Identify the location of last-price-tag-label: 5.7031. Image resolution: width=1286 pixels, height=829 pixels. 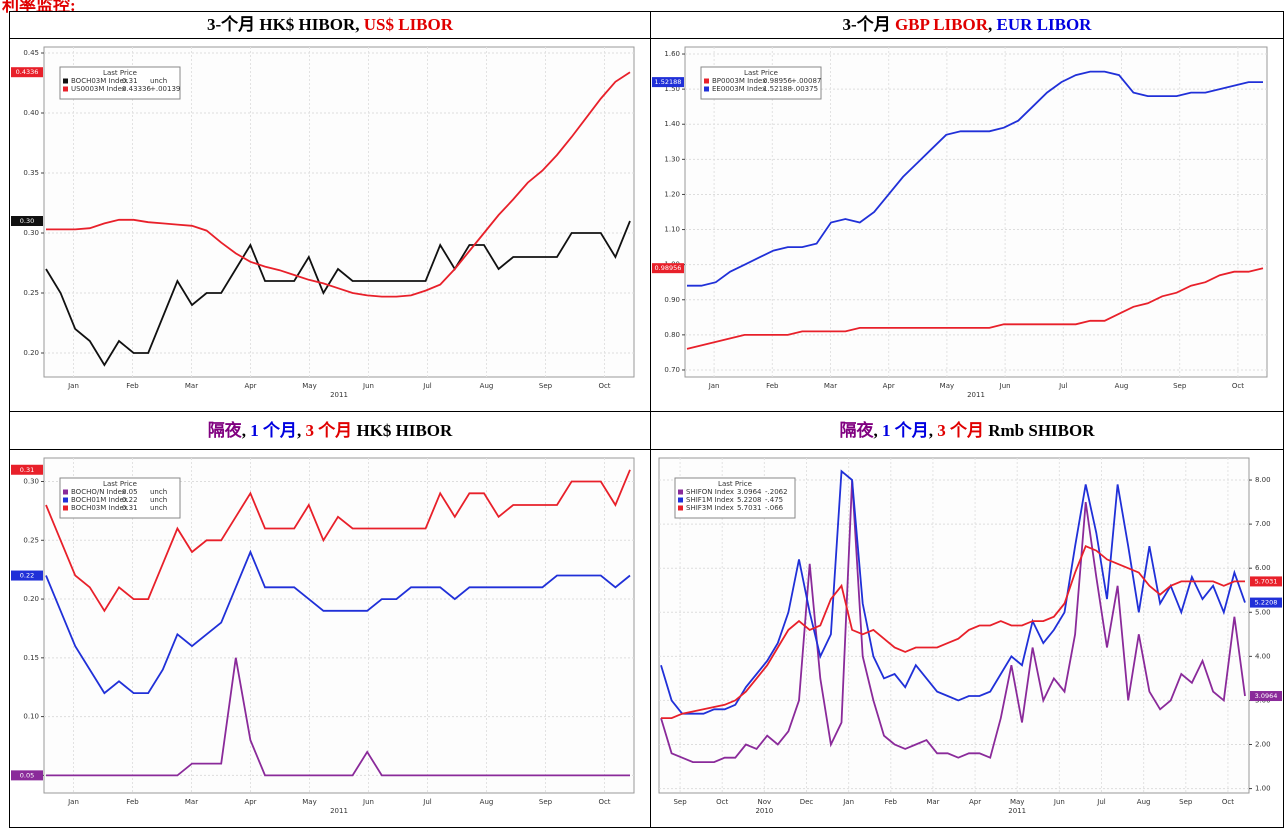
(1266, 581).